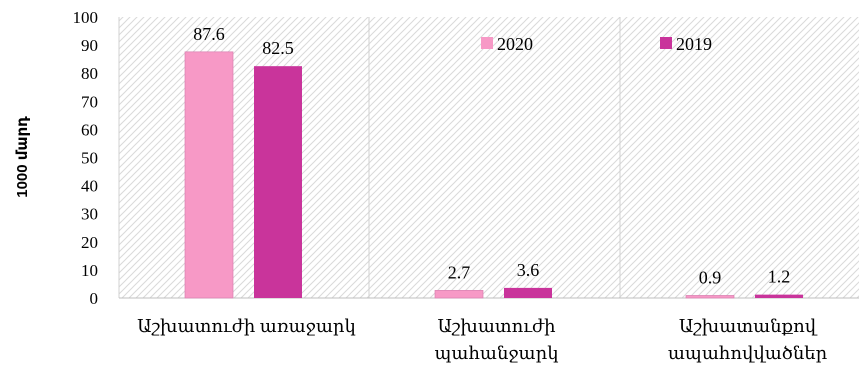 The height and width of the screenshot is (375, 859). I want to click on y-tick-label: 40, so click(89, 186).